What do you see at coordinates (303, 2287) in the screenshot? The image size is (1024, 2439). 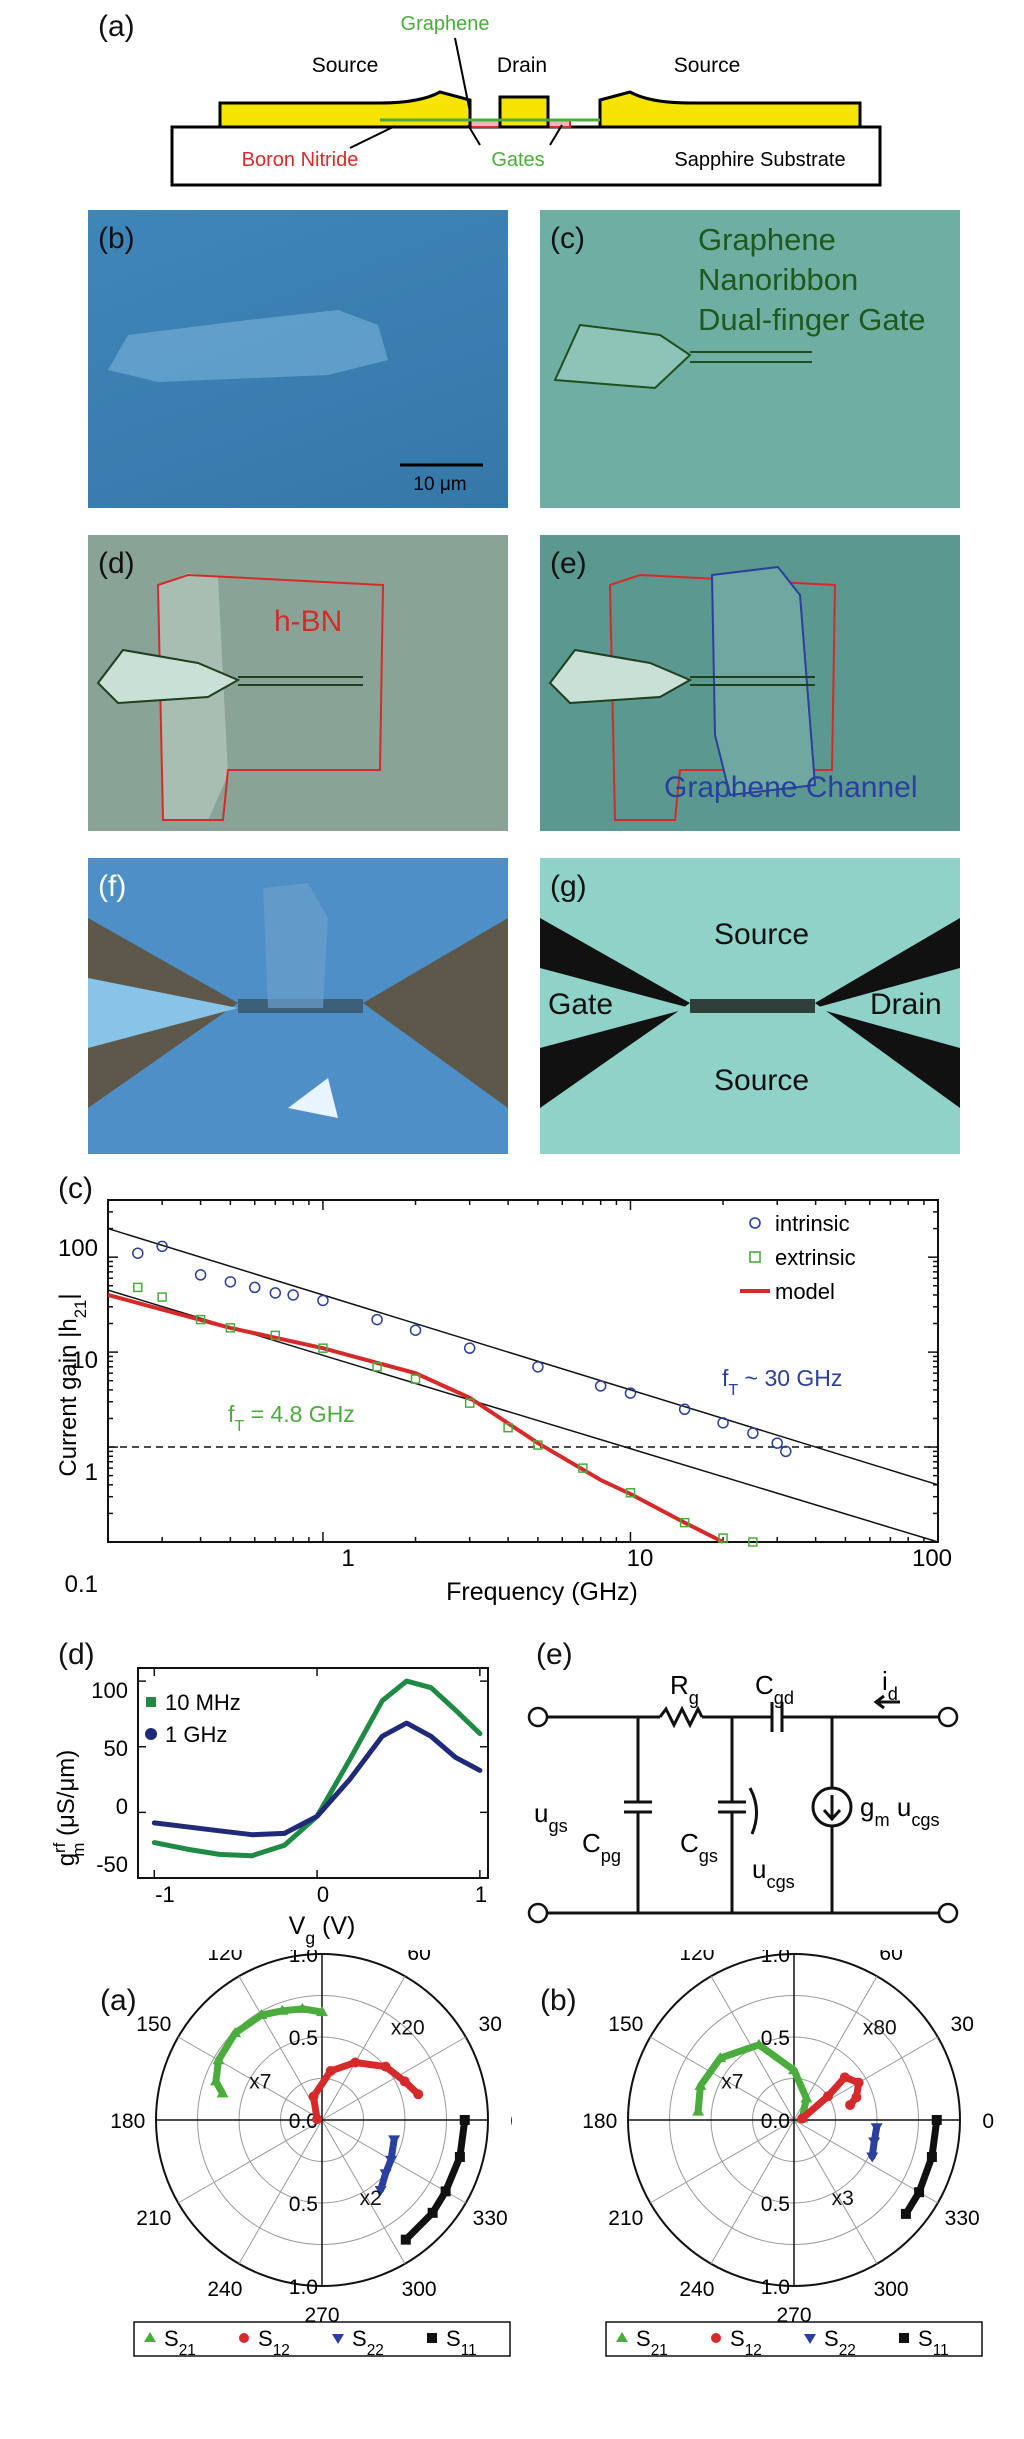 I see `radial-label-bottom: 1.0` at bounding box center [303, 2287].